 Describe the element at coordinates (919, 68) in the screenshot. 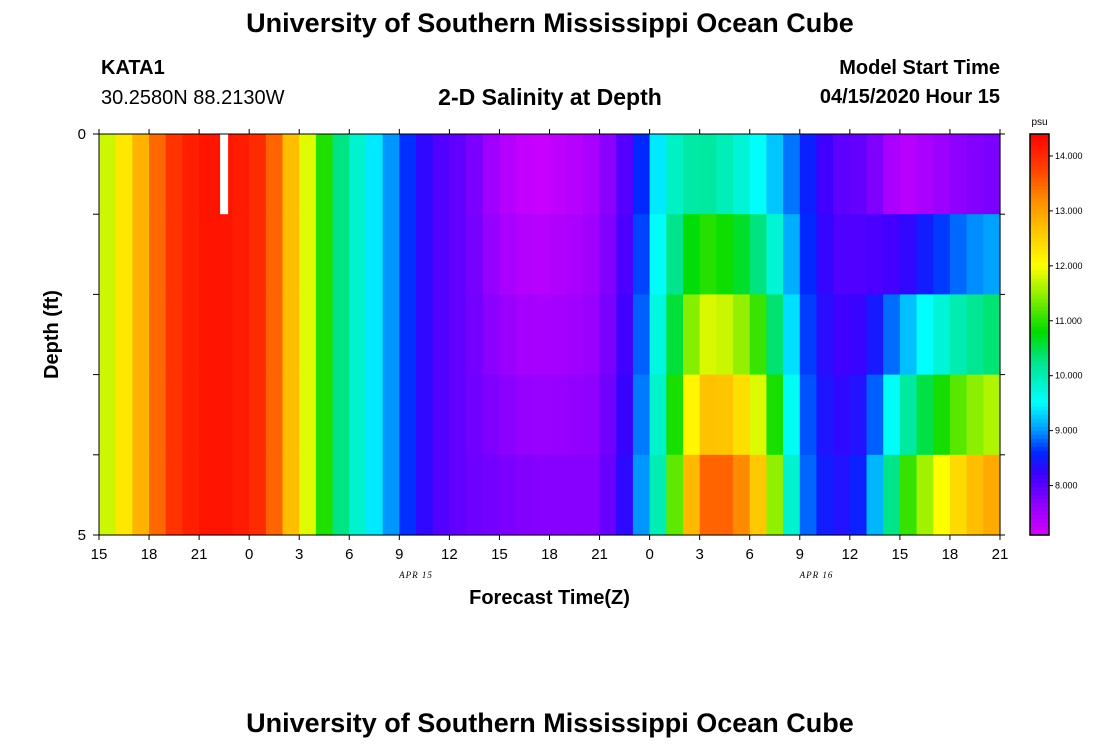

I see `model-start-label: Model Start Time` at that location.